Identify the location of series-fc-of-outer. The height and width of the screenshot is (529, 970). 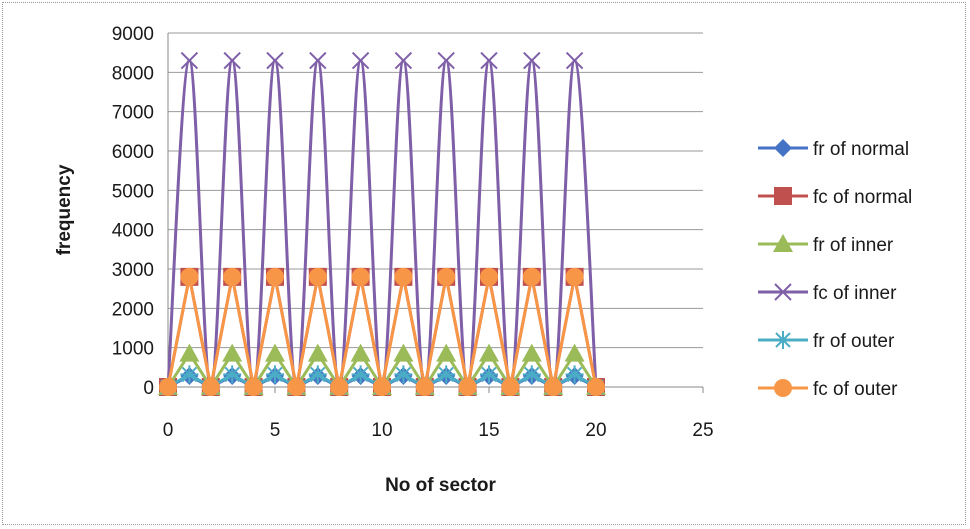
(382, 331).